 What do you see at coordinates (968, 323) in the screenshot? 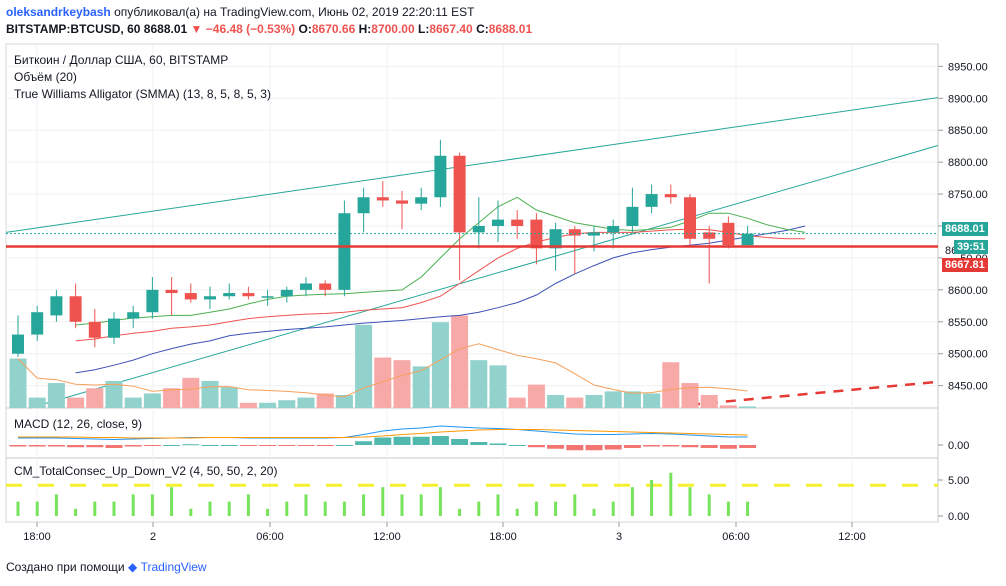
I see `y-tick-label: 8550.00` at bounding box center [968, 323].